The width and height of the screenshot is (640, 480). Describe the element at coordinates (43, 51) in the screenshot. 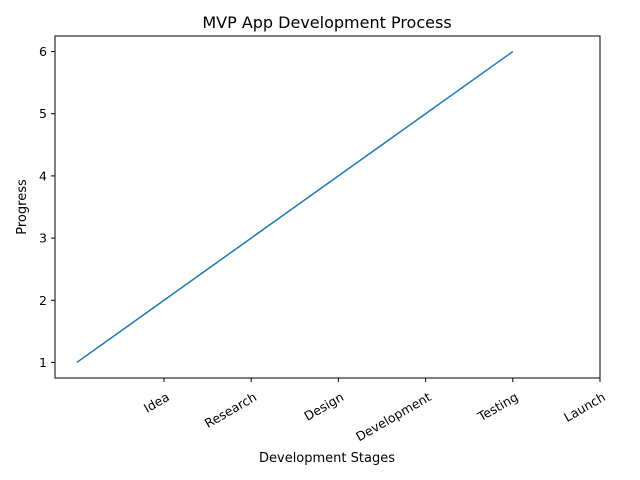

I see `y-tick-label: 6` at that location.